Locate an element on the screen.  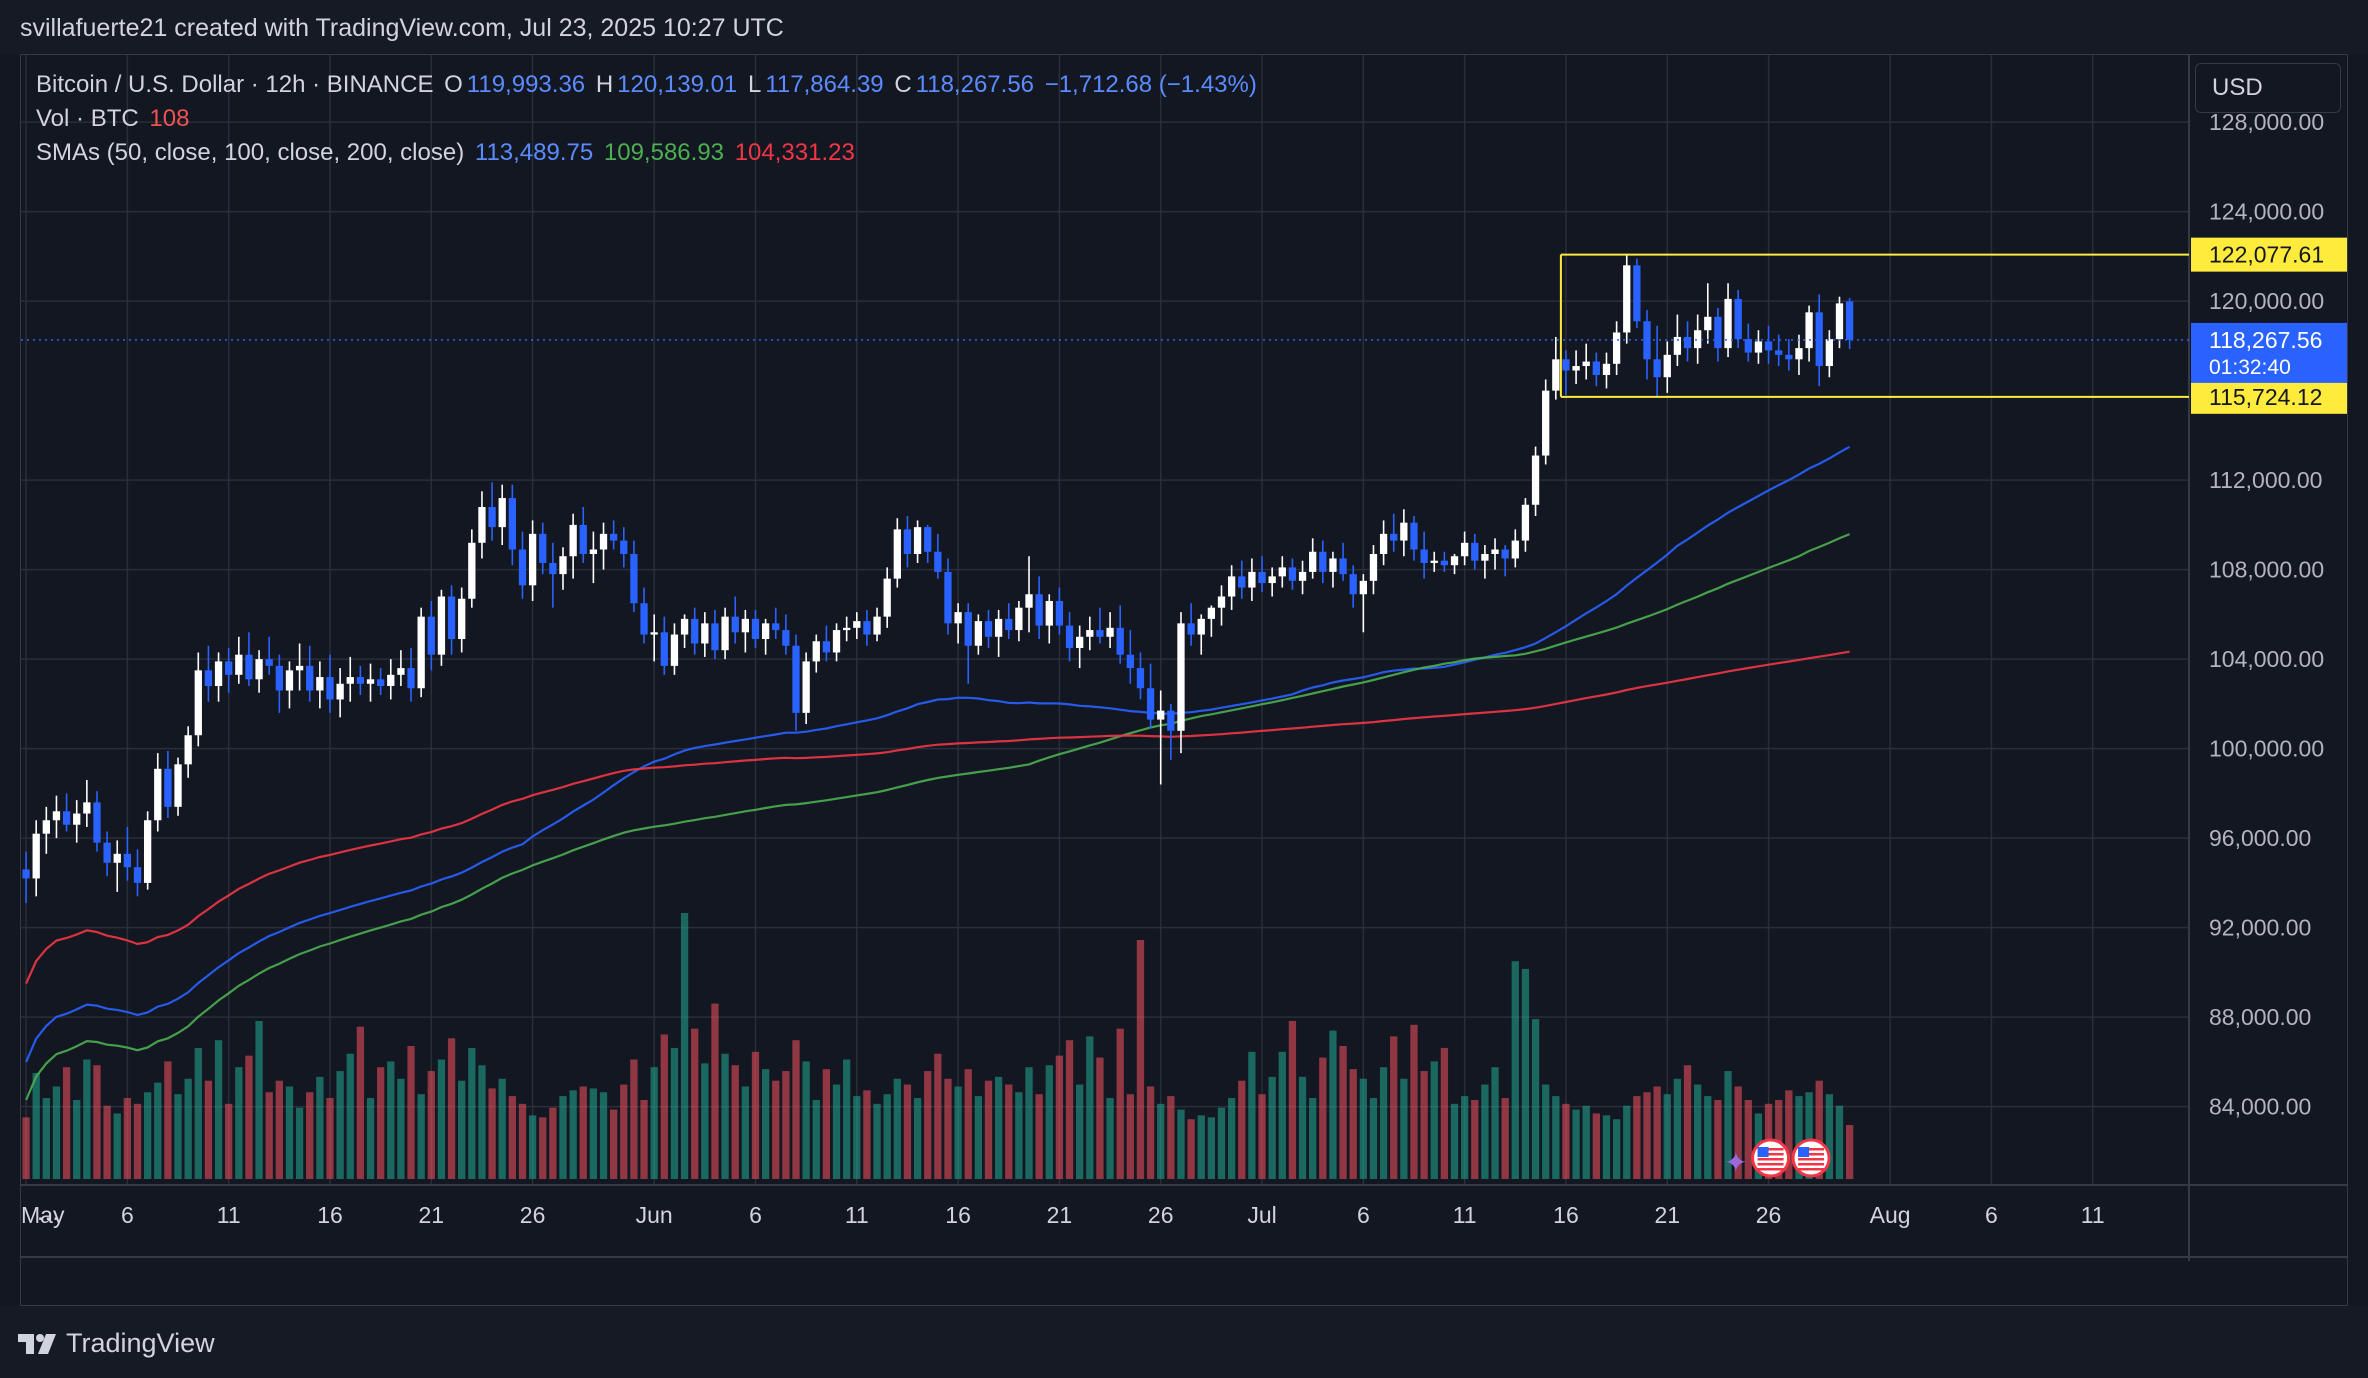
x-tick-label: 16 is located at coordinates (958, 1215).